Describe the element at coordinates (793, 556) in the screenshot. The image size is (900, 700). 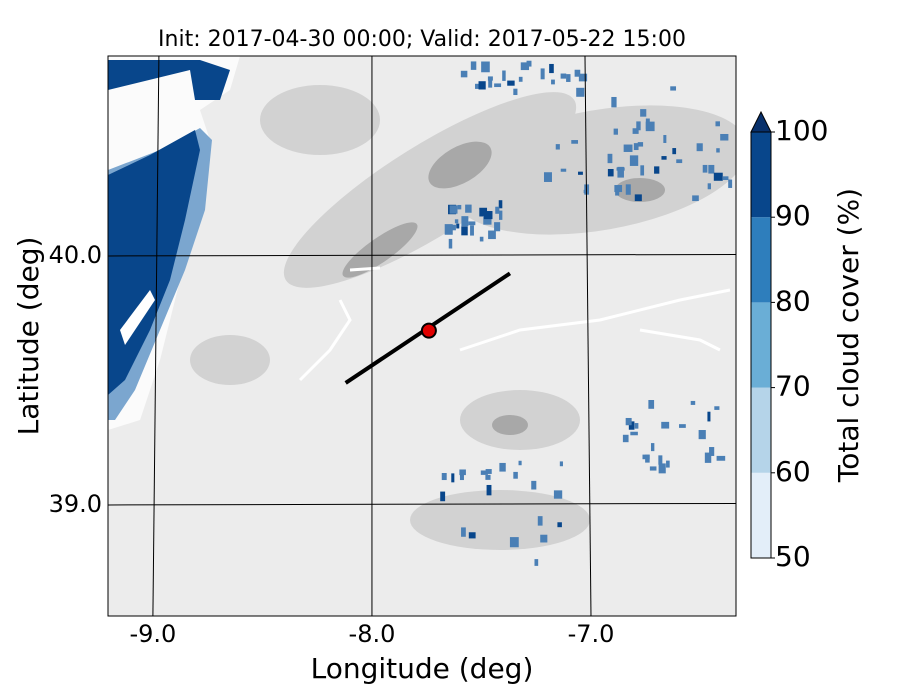
I see `colorbar-tick-label: 50` at that location.